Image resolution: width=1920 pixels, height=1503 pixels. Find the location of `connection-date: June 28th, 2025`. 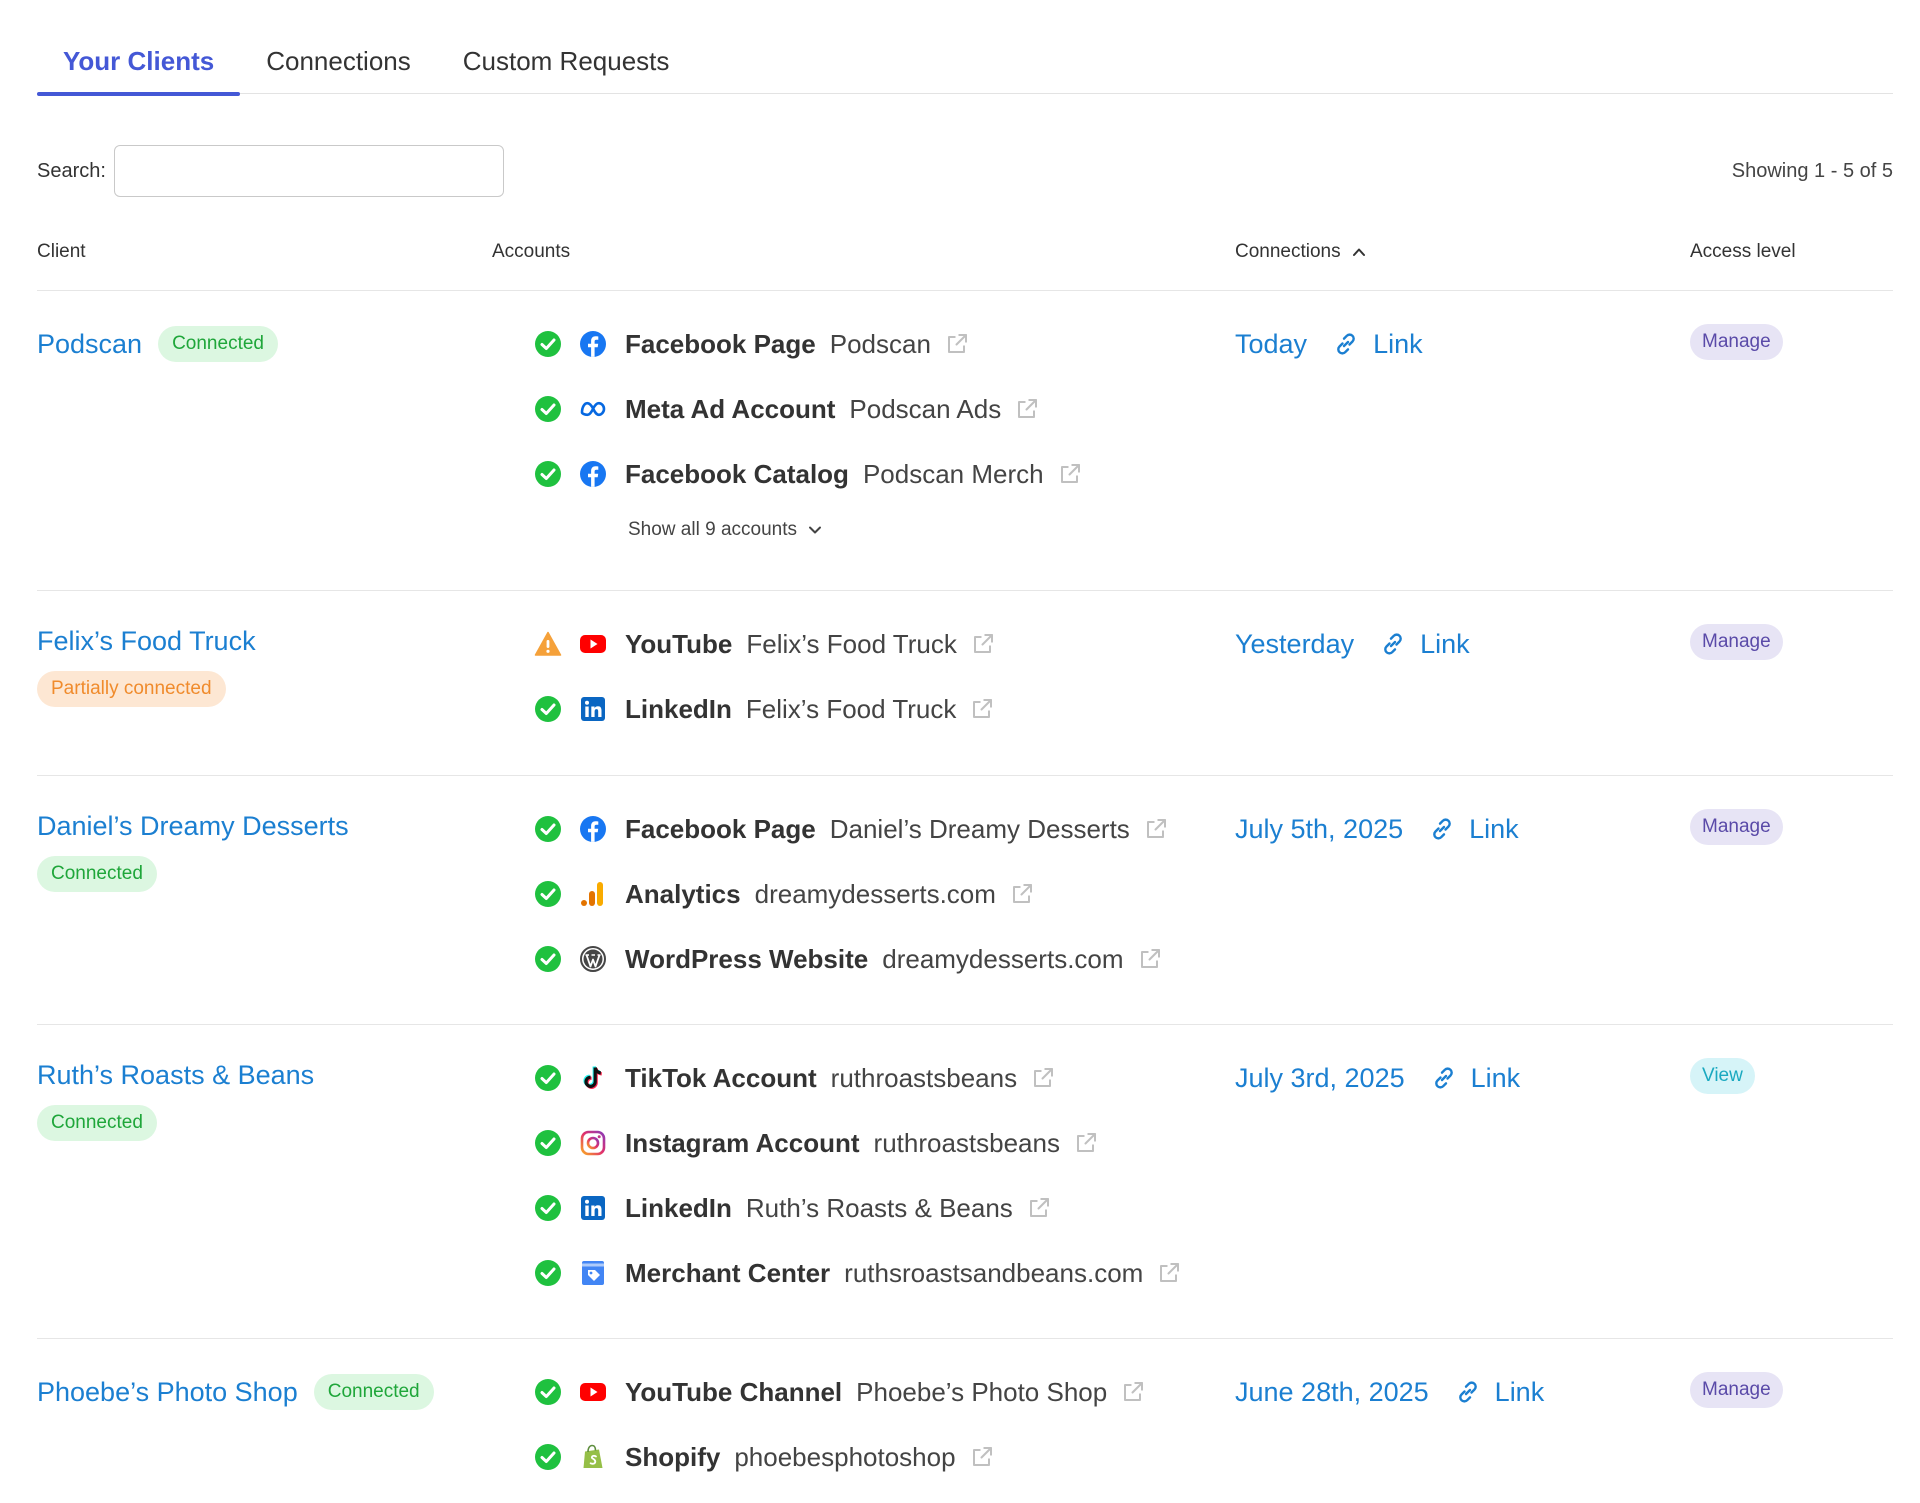

connection-date: June 28th, 2025 is located at coordinates (1332, 1391).